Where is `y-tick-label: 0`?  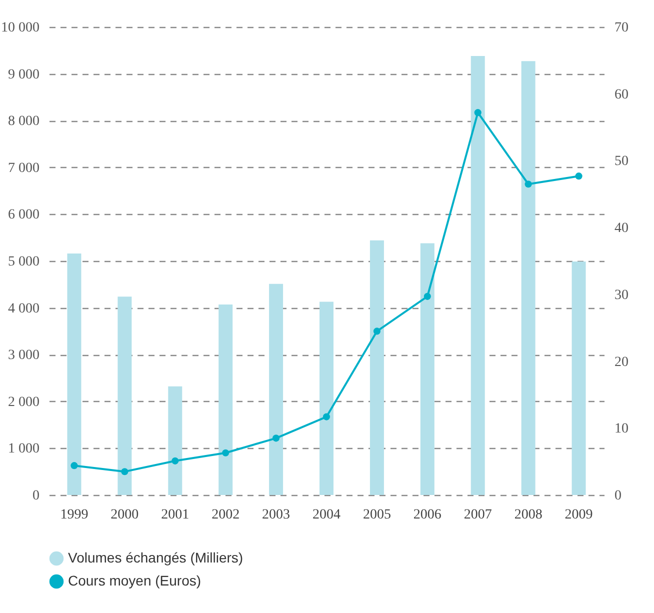 y-tick-label: 0 is located at coordinates (36, 496).